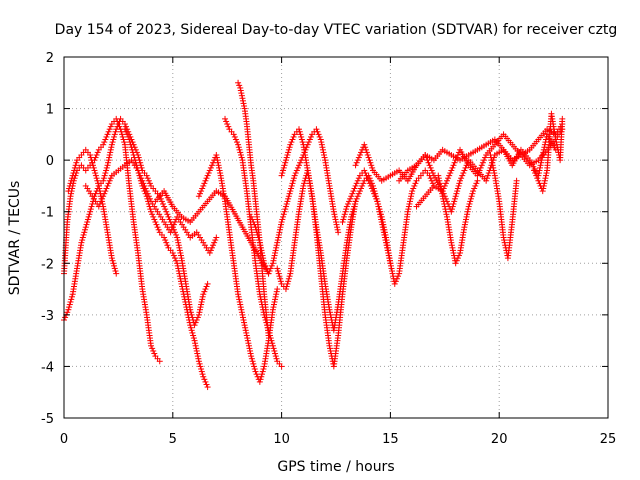 This screenshot has width=640, height=480. I want to click on series-sat-s, so click(548, 152).